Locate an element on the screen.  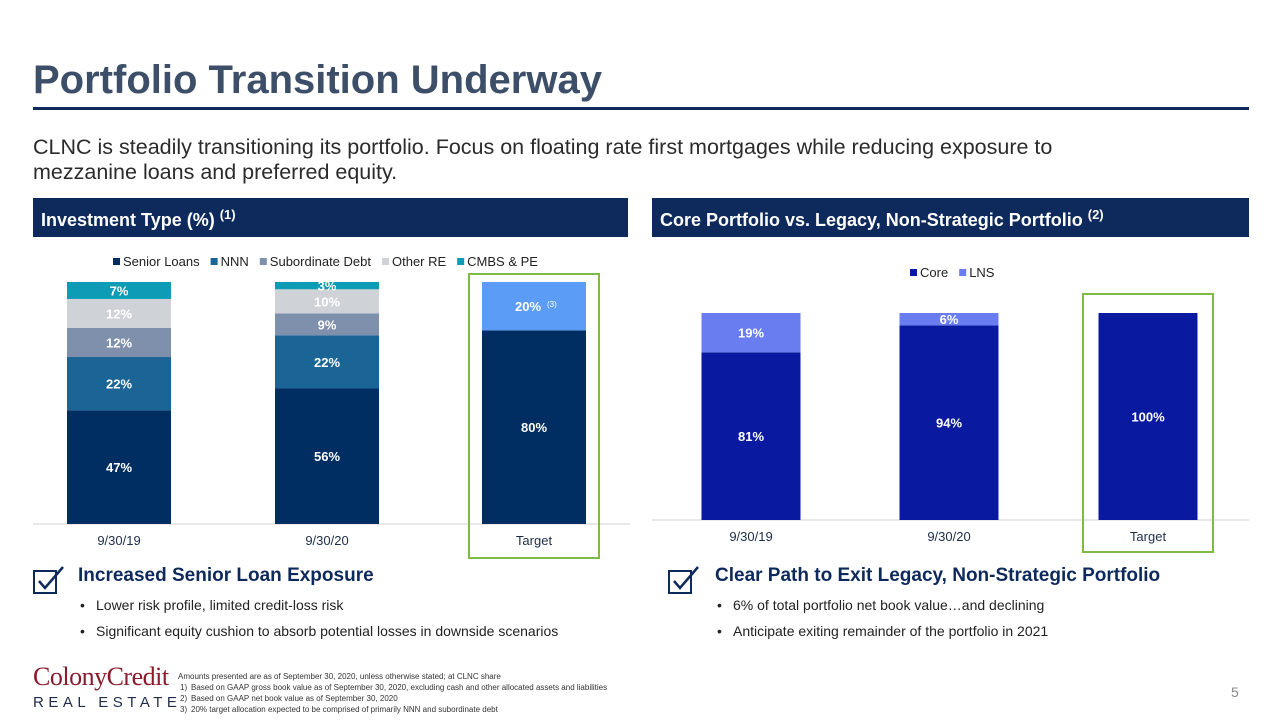
data-label: 81% is located at coordinates (751, 436).